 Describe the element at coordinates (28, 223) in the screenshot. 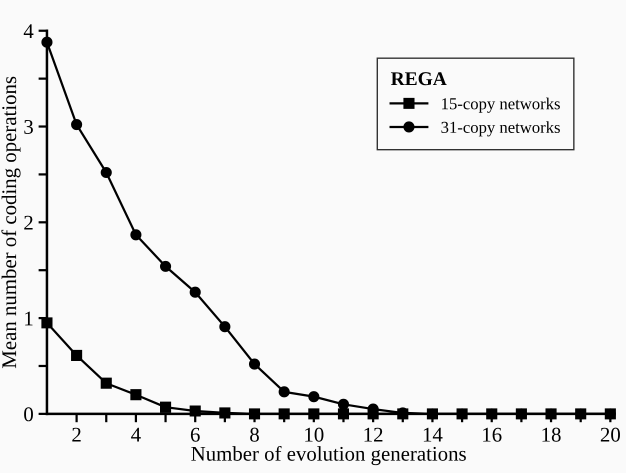

I see `y-tick-label: 2` at that location.